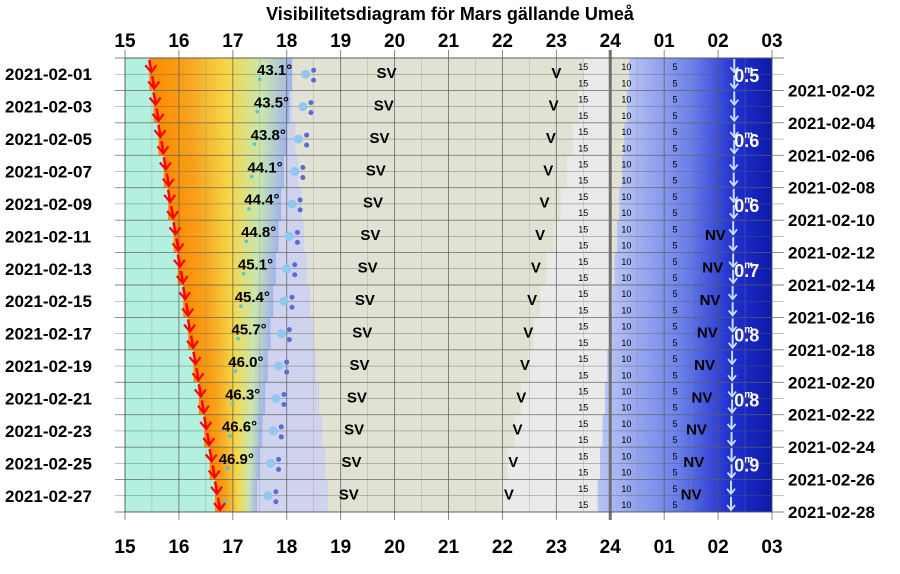 The width and height of the screenshot is (900, 574). Describe the element at coordinates (746, 141) in the screenshot. I see `magnitude-label: 0.6` at that location.